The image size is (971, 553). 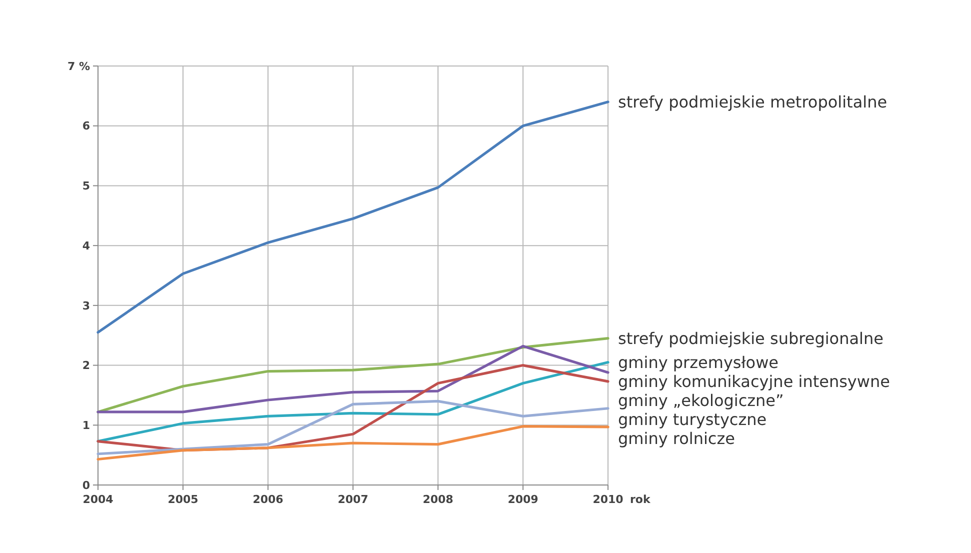 What do you see at coordinates (86, 305) in the screenshot?
I see `y-tick-label: 3` at bounding box center [86, 305].